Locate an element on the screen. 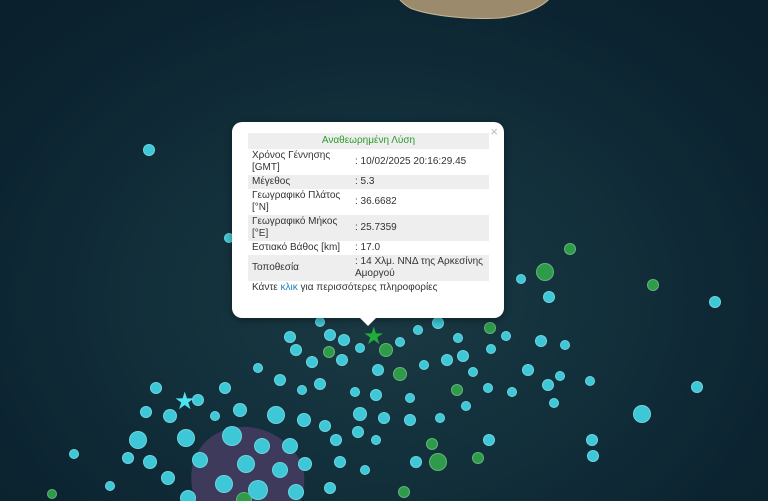 The image size is (768, 501). more-info-link: κλικ is located at coordinates (289, 287).